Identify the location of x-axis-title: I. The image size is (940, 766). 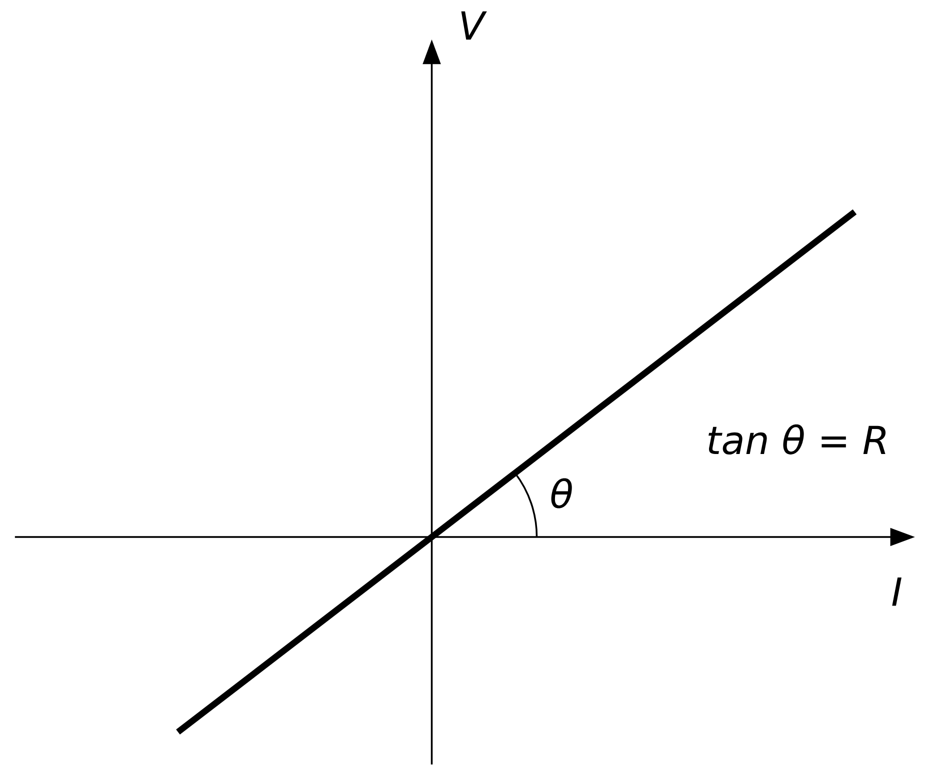
(897, 592).